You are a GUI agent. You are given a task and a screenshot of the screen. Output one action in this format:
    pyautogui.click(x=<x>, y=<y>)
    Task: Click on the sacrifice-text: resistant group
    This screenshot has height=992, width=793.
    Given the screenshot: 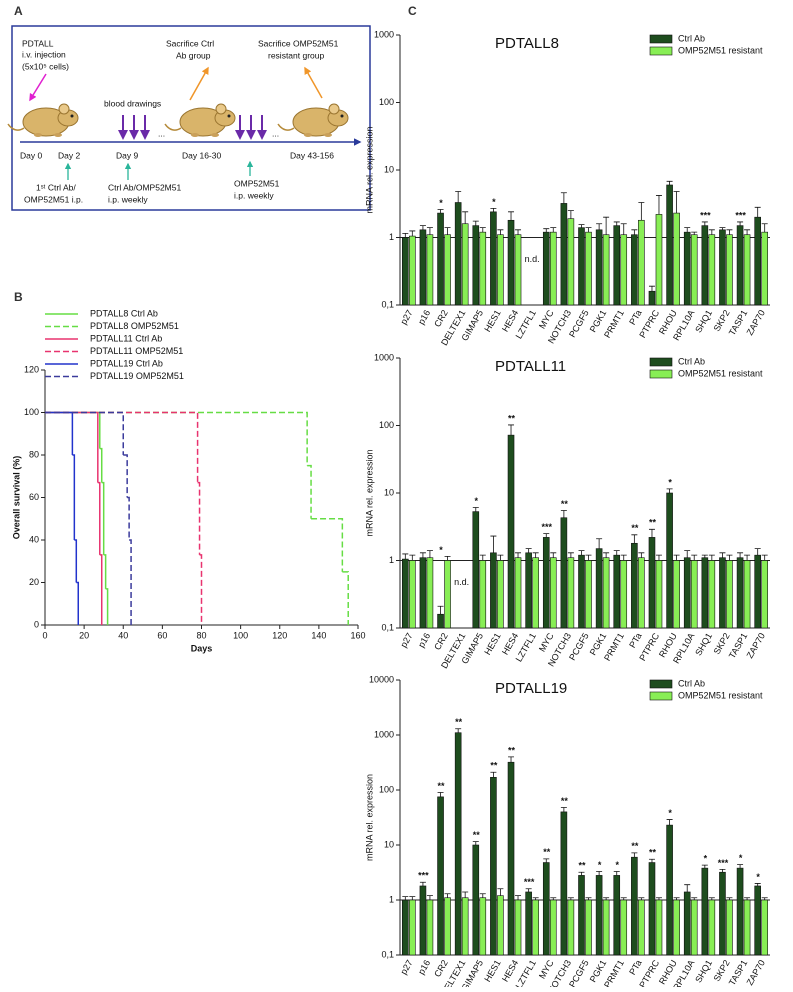 What is the action you would take?
    pyautogui.click(x=296, y=55)
    